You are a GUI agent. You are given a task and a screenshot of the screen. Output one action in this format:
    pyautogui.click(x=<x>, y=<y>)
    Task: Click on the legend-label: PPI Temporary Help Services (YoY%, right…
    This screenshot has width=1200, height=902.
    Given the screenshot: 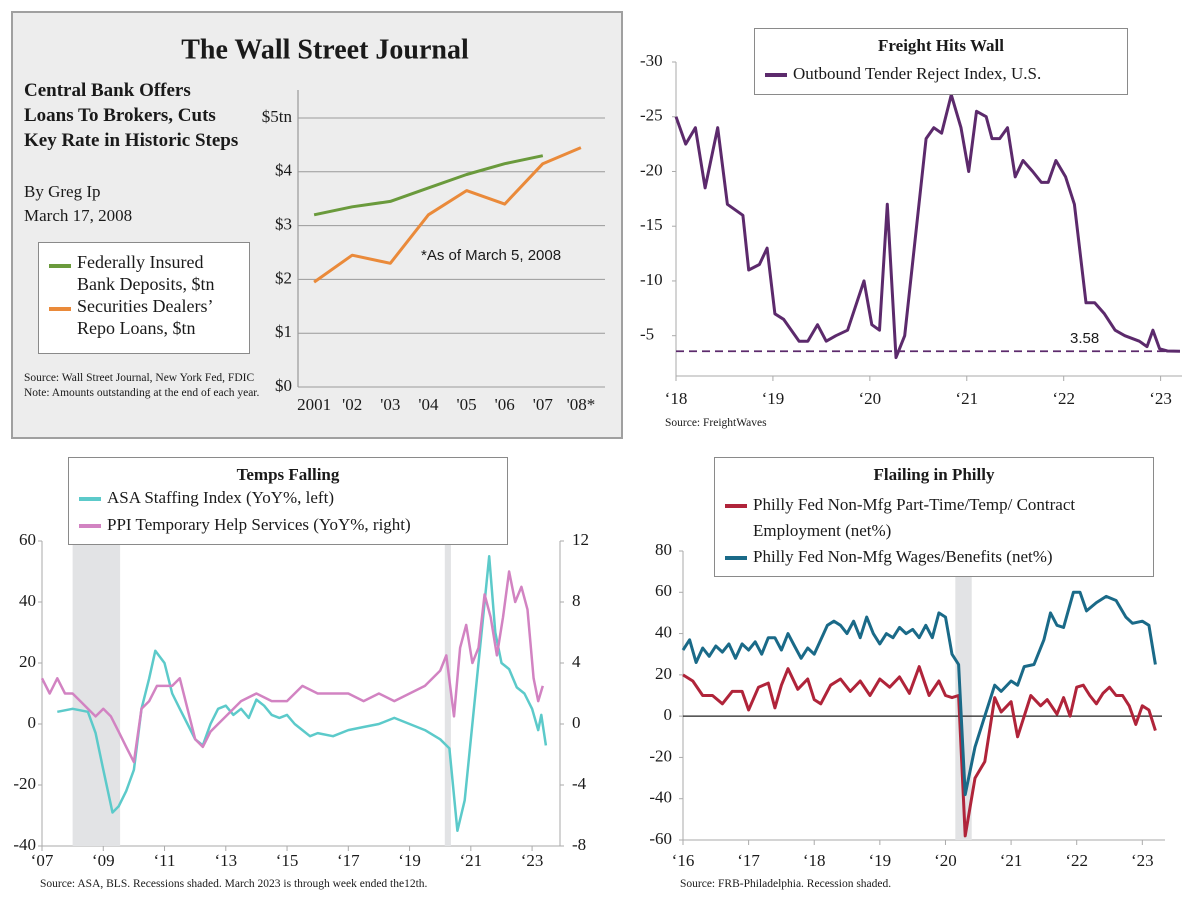 What is the action you would take?
    pyautogui.click(x=259, y=524)
    